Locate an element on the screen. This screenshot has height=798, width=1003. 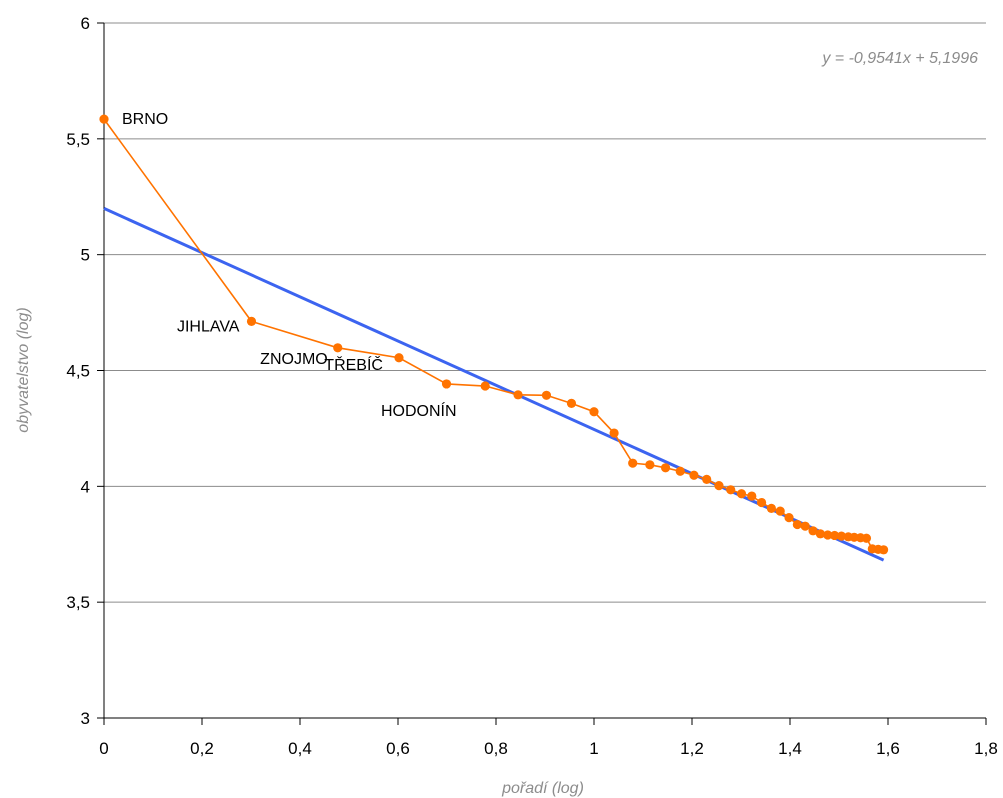
x-tick-label: 0,6 is located at coordinates (398, 748).